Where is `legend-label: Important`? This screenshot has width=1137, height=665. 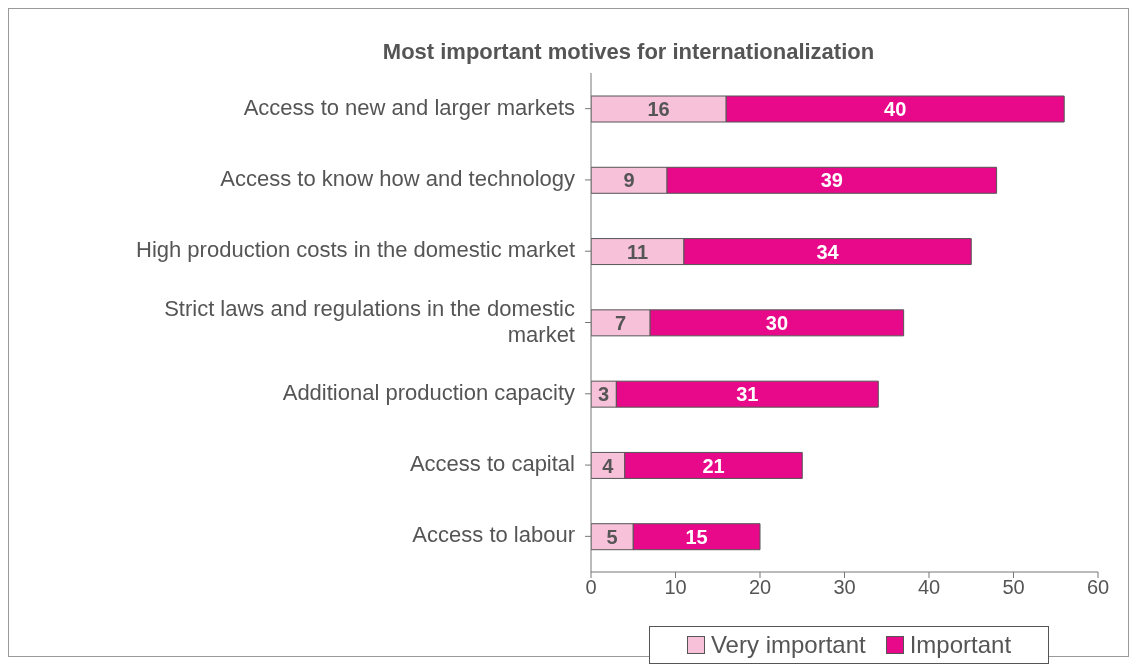 legend-label: Important is located at coordinates (960, 645).